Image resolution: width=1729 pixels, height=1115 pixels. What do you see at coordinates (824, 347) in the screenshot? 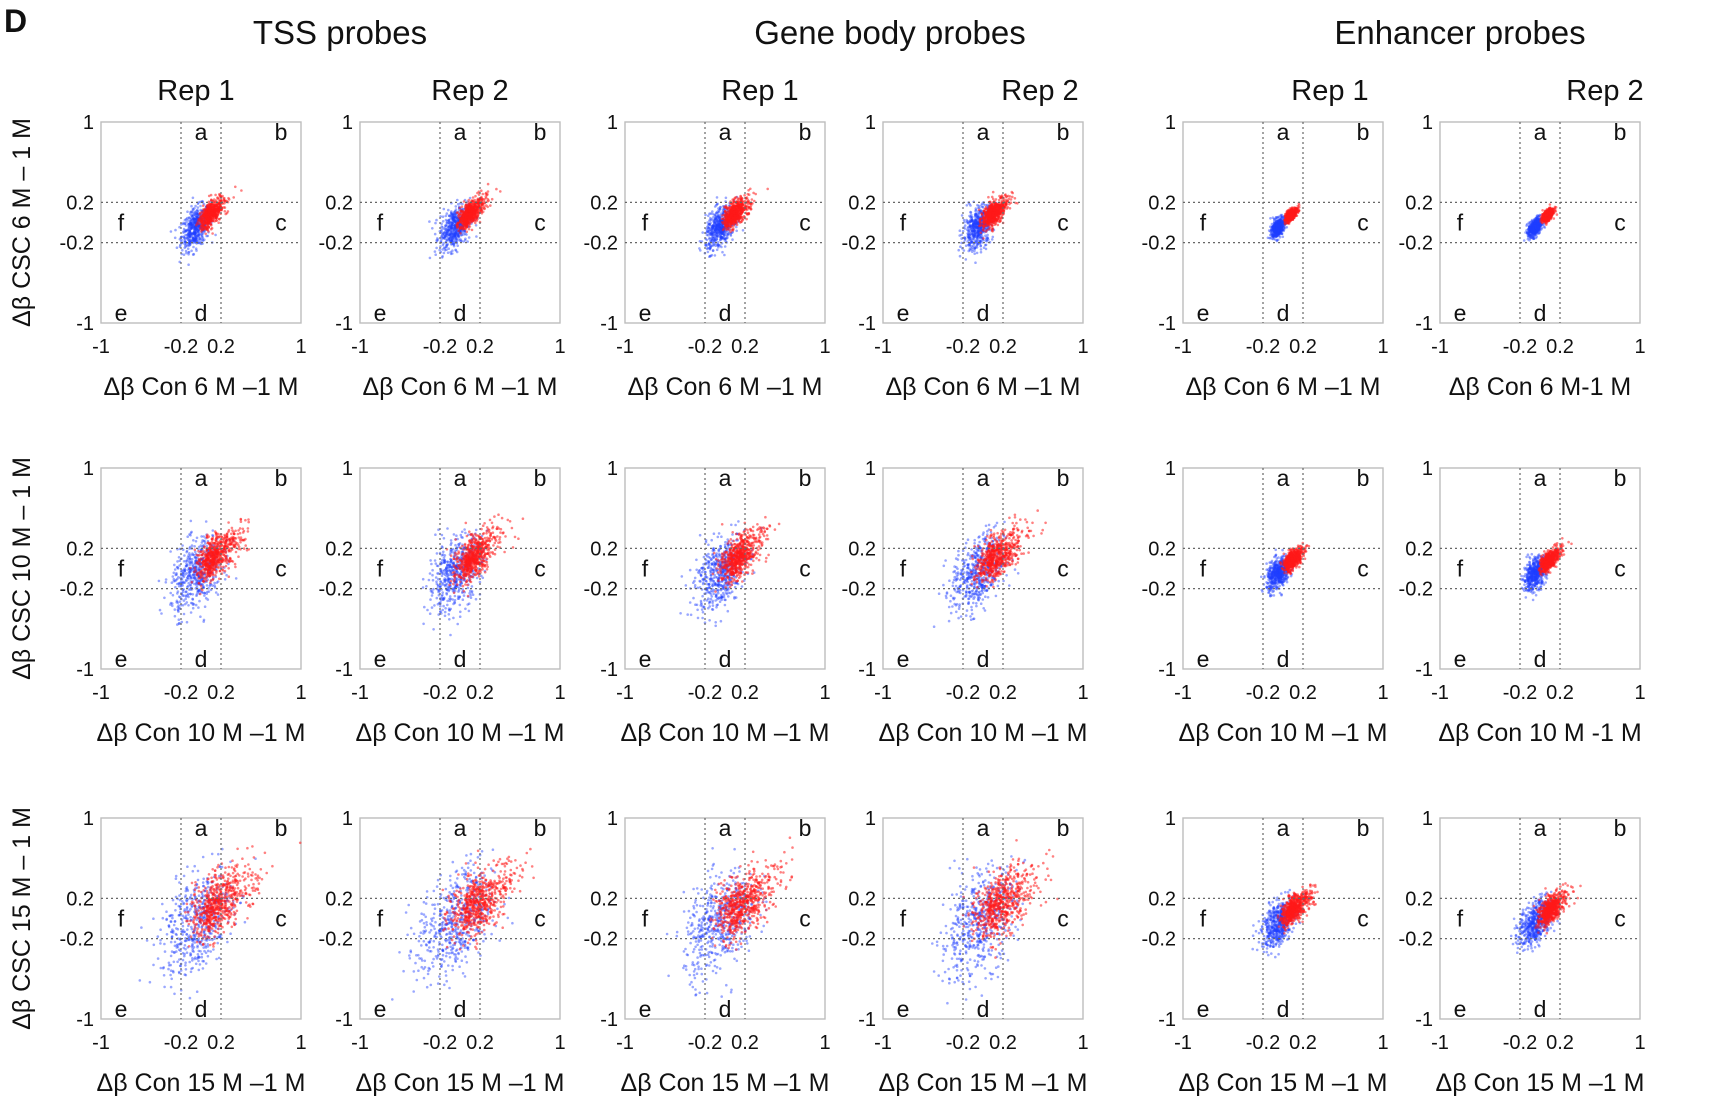
I see `x-tick-label: 1` at bounding box center [824, 347].